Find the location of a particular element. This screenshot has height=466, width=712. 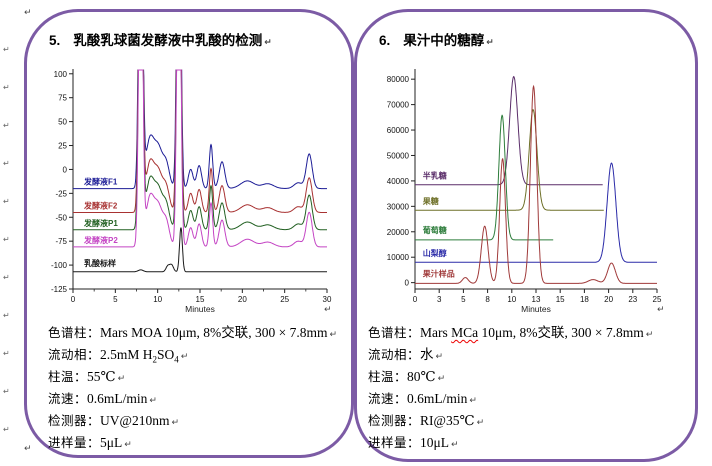

spec-value: Mars MCa 10μm, 8%交联, 300 × 7.8mm is located at coordinates (532, 332).